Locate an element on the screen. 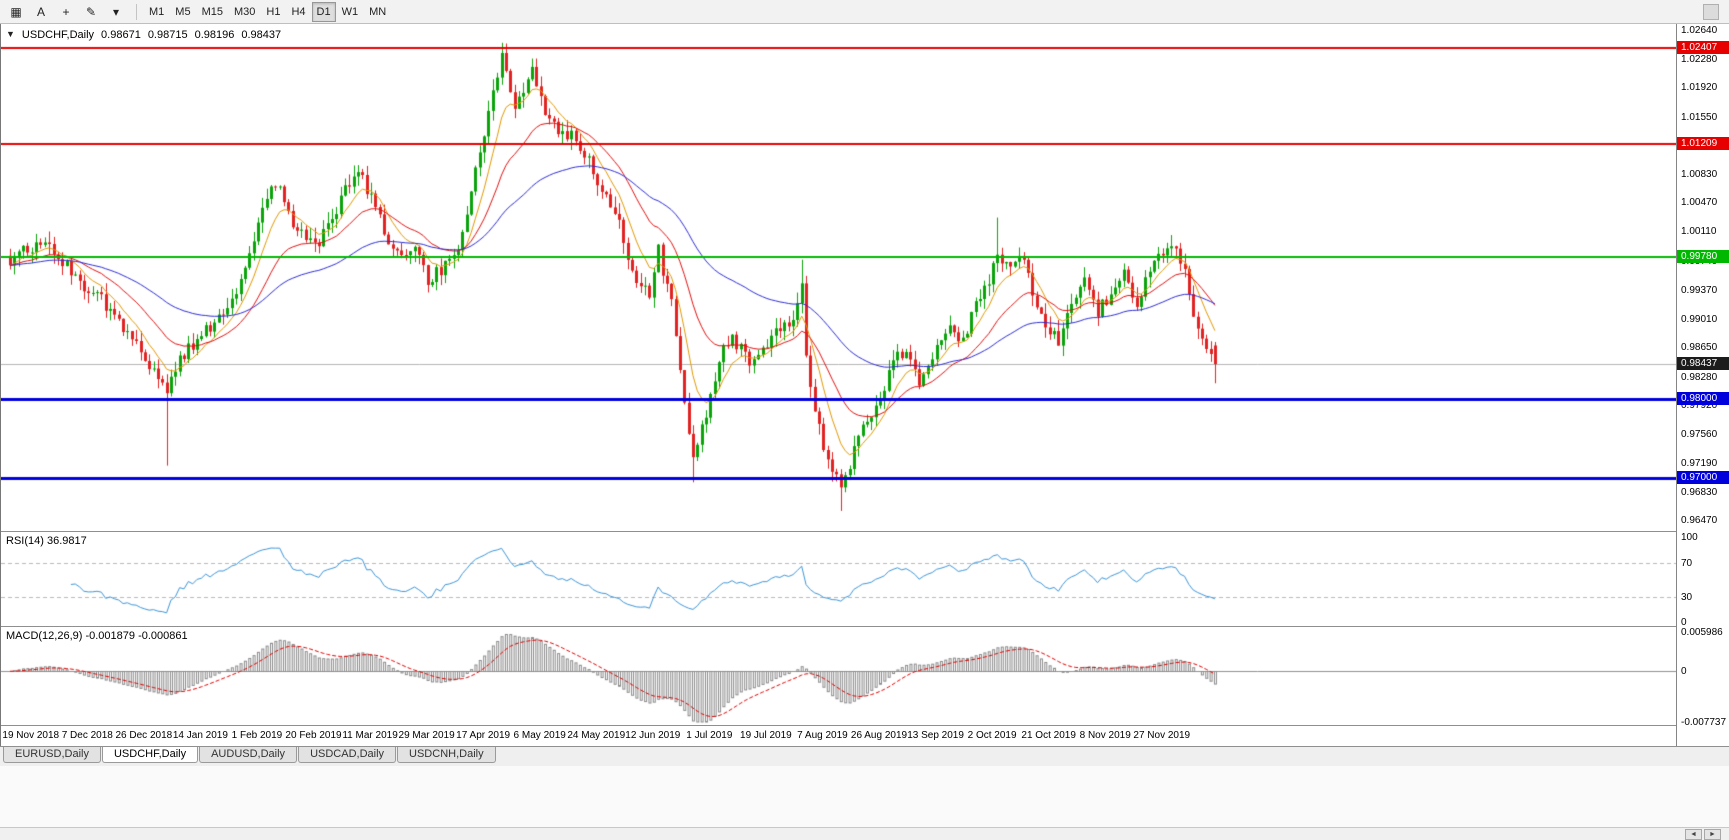  chart-tab-audusd: AUDUSD,Daily is located at coordinates (248, 755).